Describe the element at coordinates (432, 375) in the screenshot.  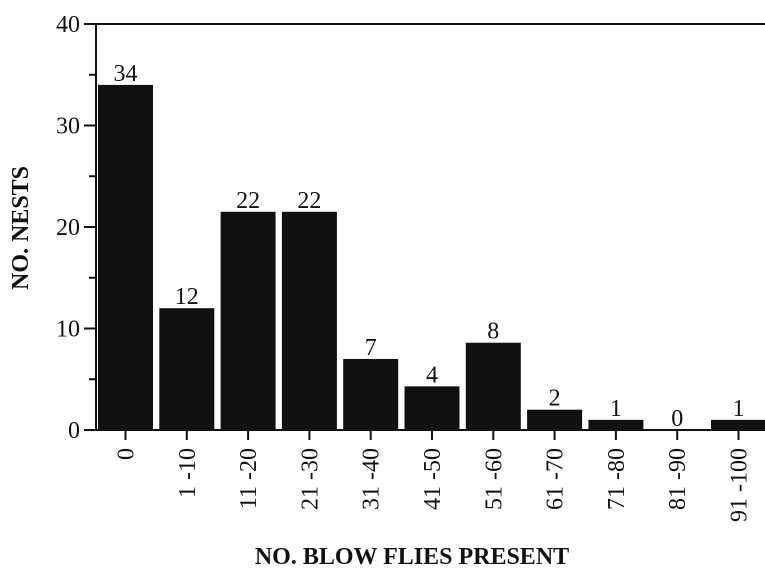
I see `bar-value-label: 4` at that location.